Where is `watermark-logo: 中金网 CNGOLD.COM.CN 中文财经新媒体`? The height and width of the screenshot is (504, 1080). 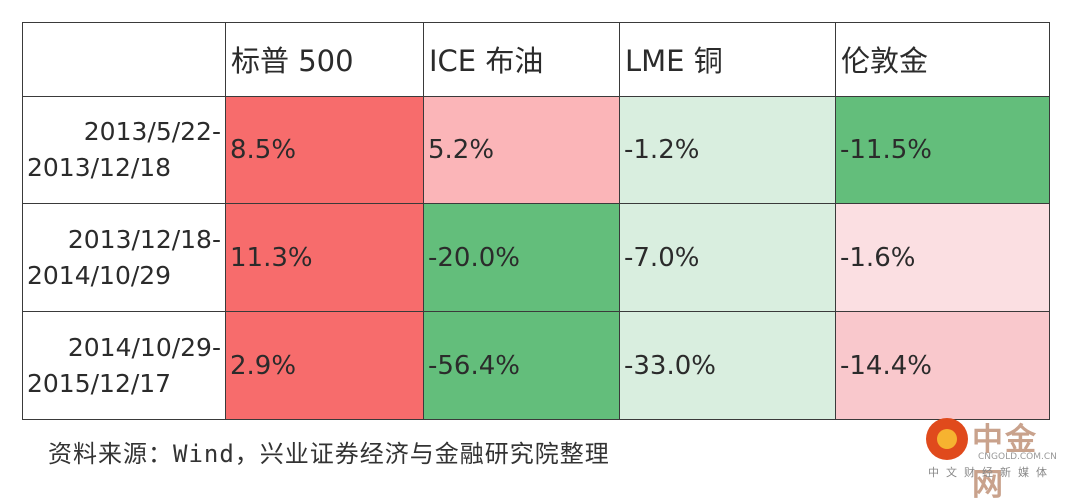 watermark-logo: 中金网 CNGOLD.COM.CN 中文财经新媒体 is located at coordinates (994, 457).